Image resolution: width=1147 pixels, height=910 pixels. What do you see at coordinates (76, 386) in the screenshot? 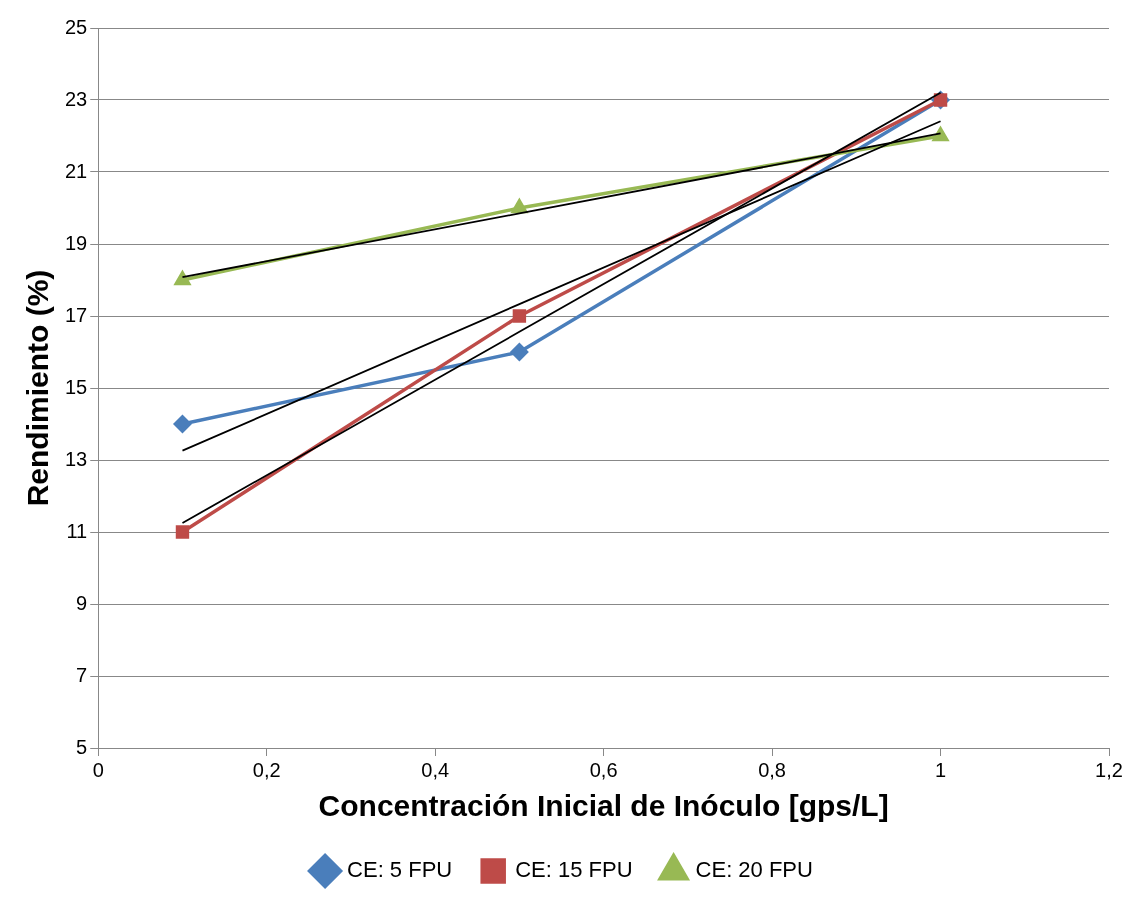
I see `y-tick-label: 15` at bounding box center [76, 386].